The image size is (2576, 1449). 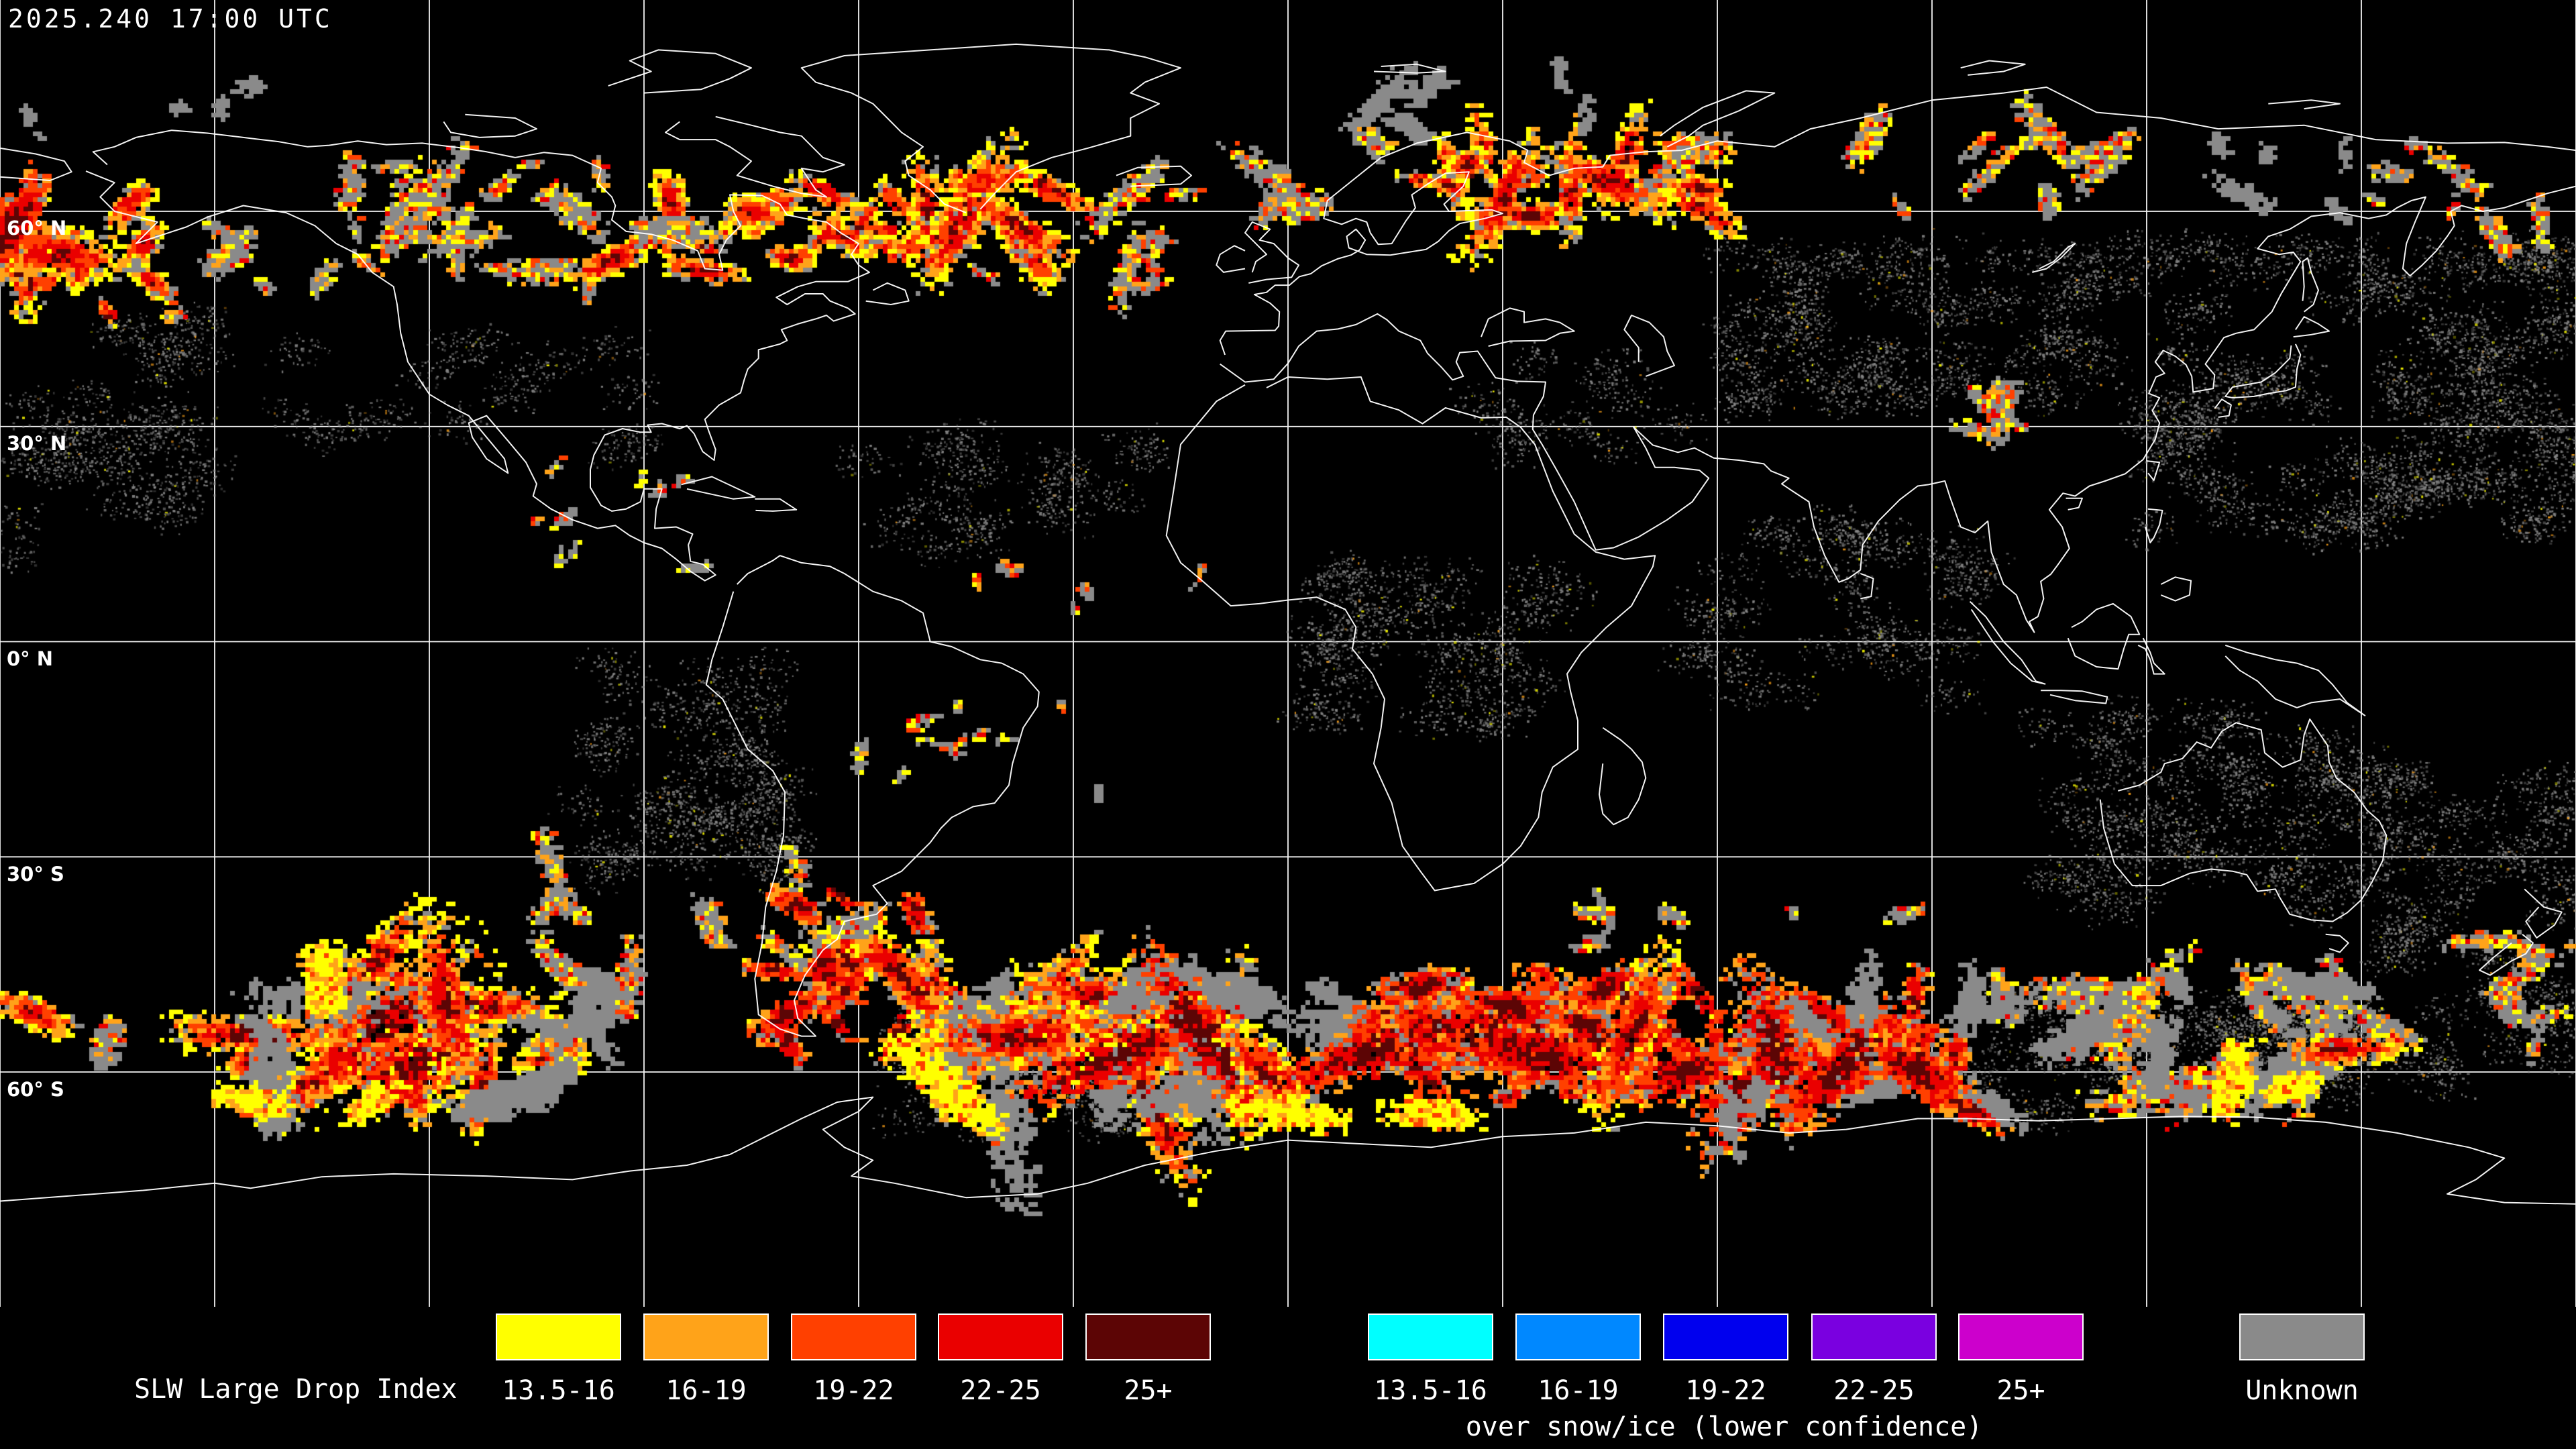 I want to click on latitude-label-0n: 0° N, so click(x=30, y=658).